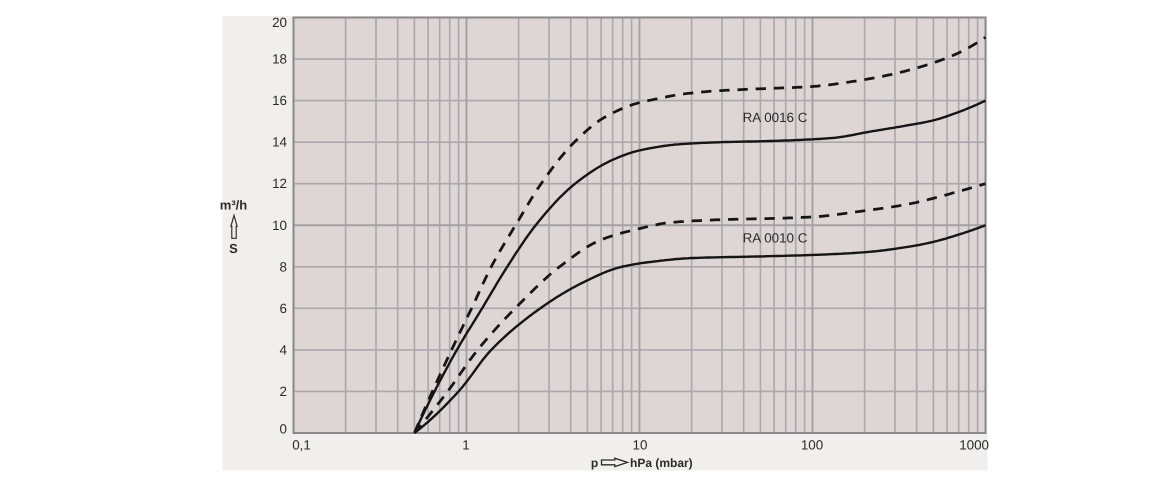  Describe the element at coordinates (279, 142) in the screenshot. I see `svg-text: 14` at that location.